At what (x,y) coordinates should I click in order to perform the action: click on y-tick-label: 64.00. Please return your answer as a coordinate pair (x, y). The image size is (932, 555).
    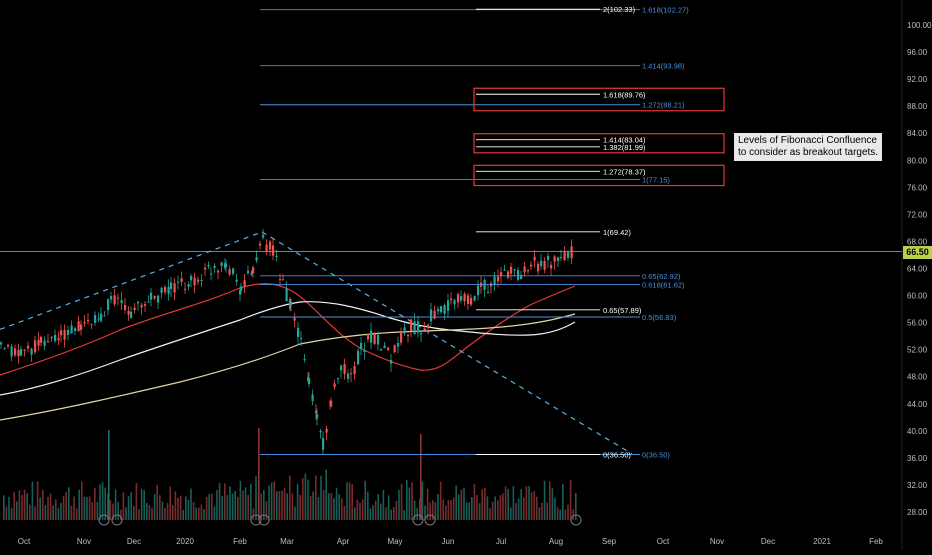
    Looking at the image, I should click on (917, 269).